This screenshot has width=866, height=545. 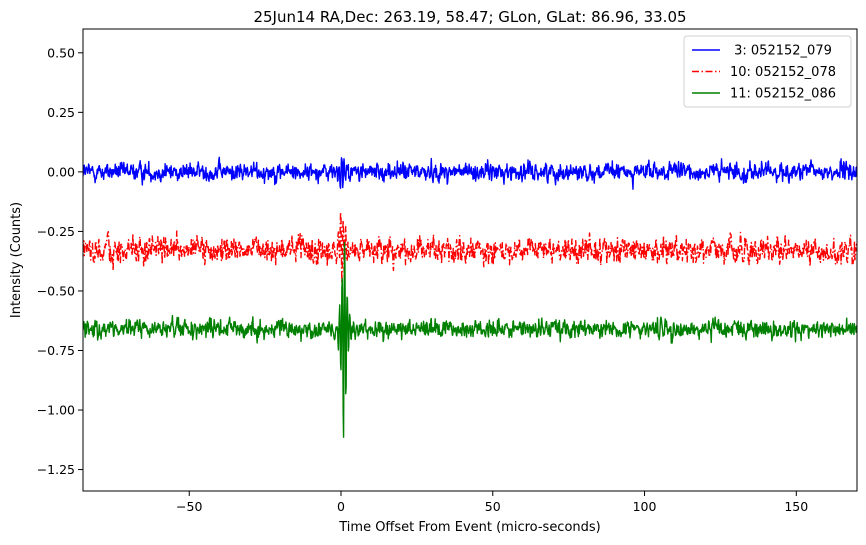 What do you see at coordinates (56, 231) in the screenshot?
I see `y-tick-label: −0.25` at bounding box center [56, 231].